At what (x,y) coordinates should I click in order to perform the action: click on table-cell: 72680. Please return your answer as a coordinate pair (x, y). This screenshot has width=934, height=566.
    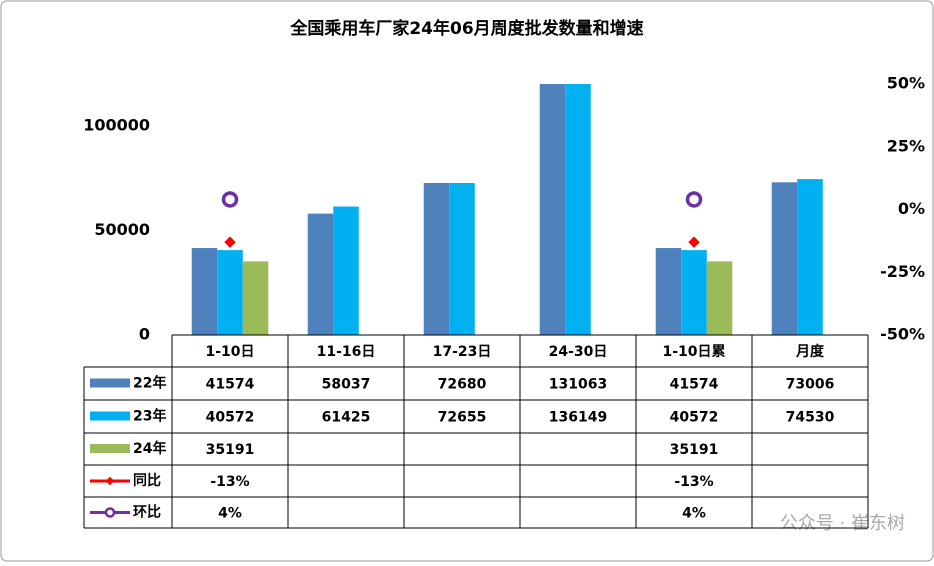
    Looking at the image, I should click on (462, 385).